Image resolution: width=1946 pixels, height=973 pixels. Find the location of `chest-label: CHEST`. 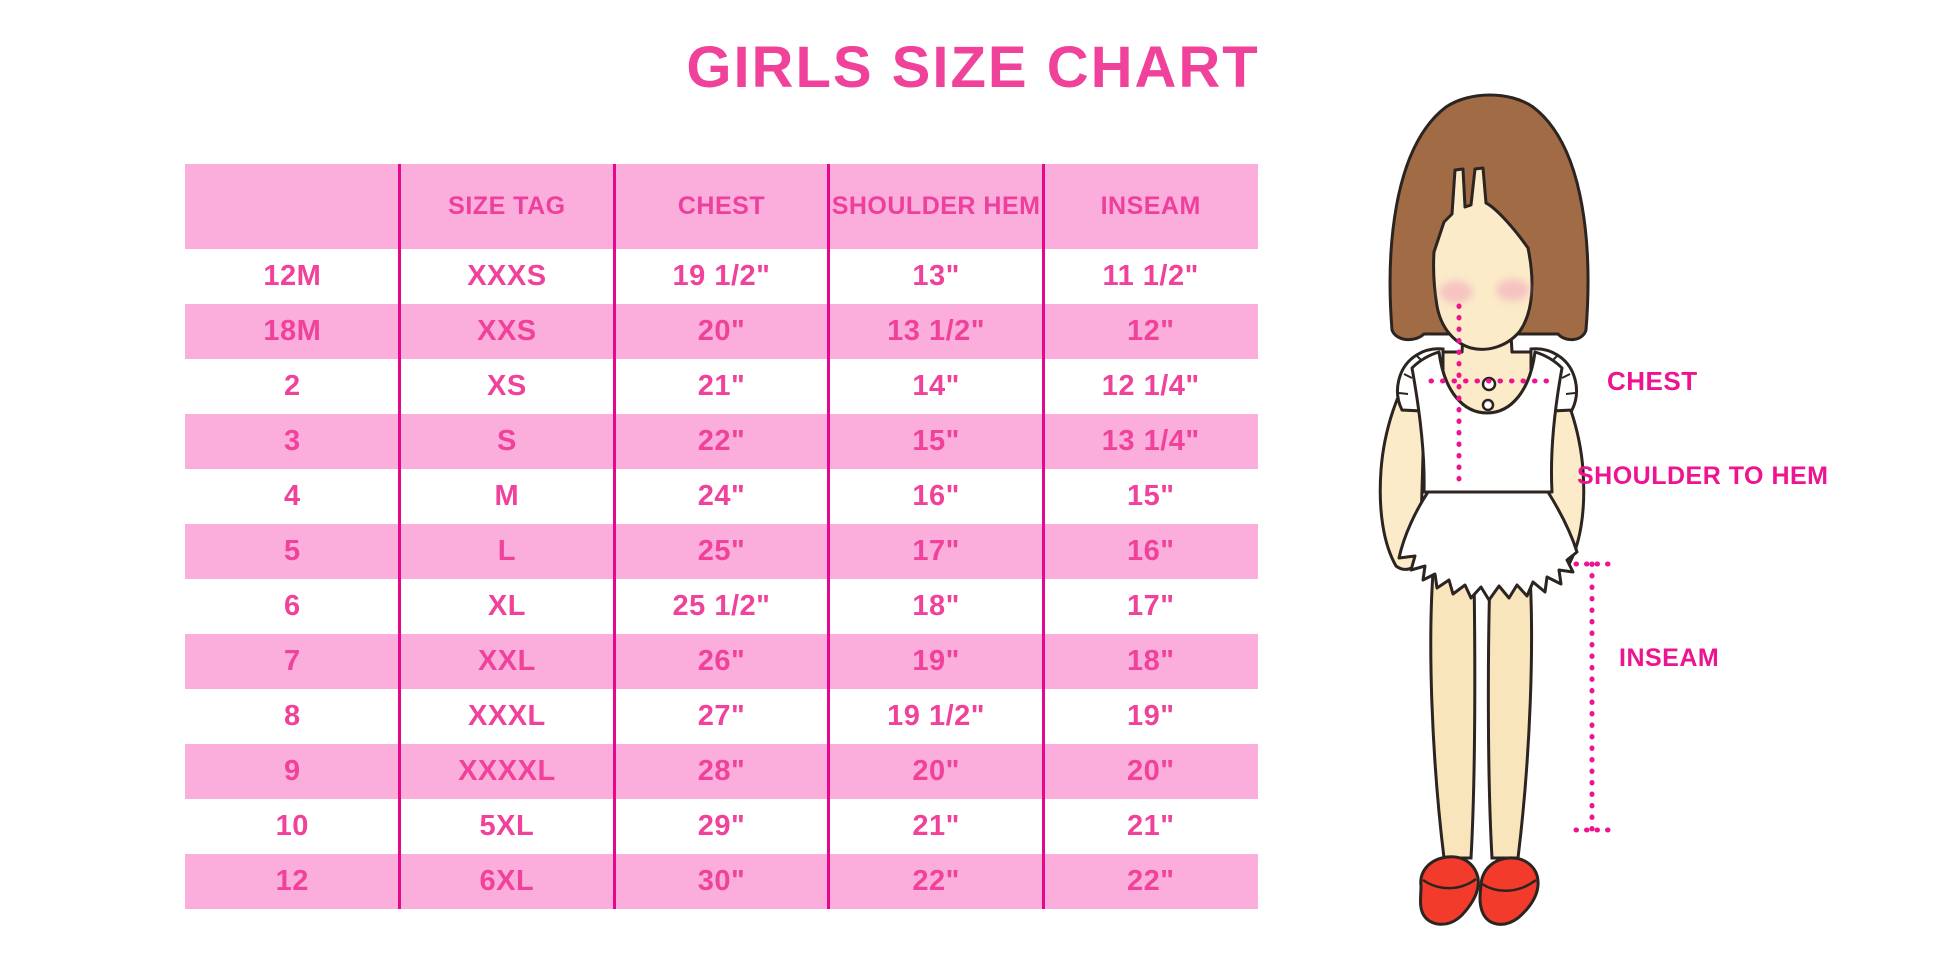

chest-label: CHEST is located at coordinates (1652, 381).